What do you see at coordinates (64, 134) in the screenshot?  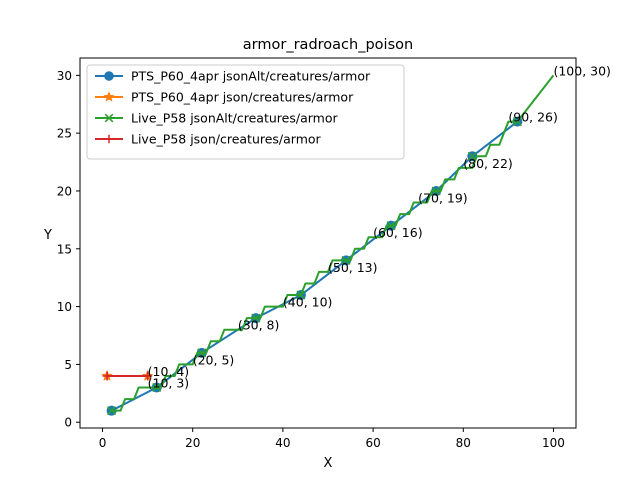 I see `y-tick-label: 25` at bounding box center [64, 134].